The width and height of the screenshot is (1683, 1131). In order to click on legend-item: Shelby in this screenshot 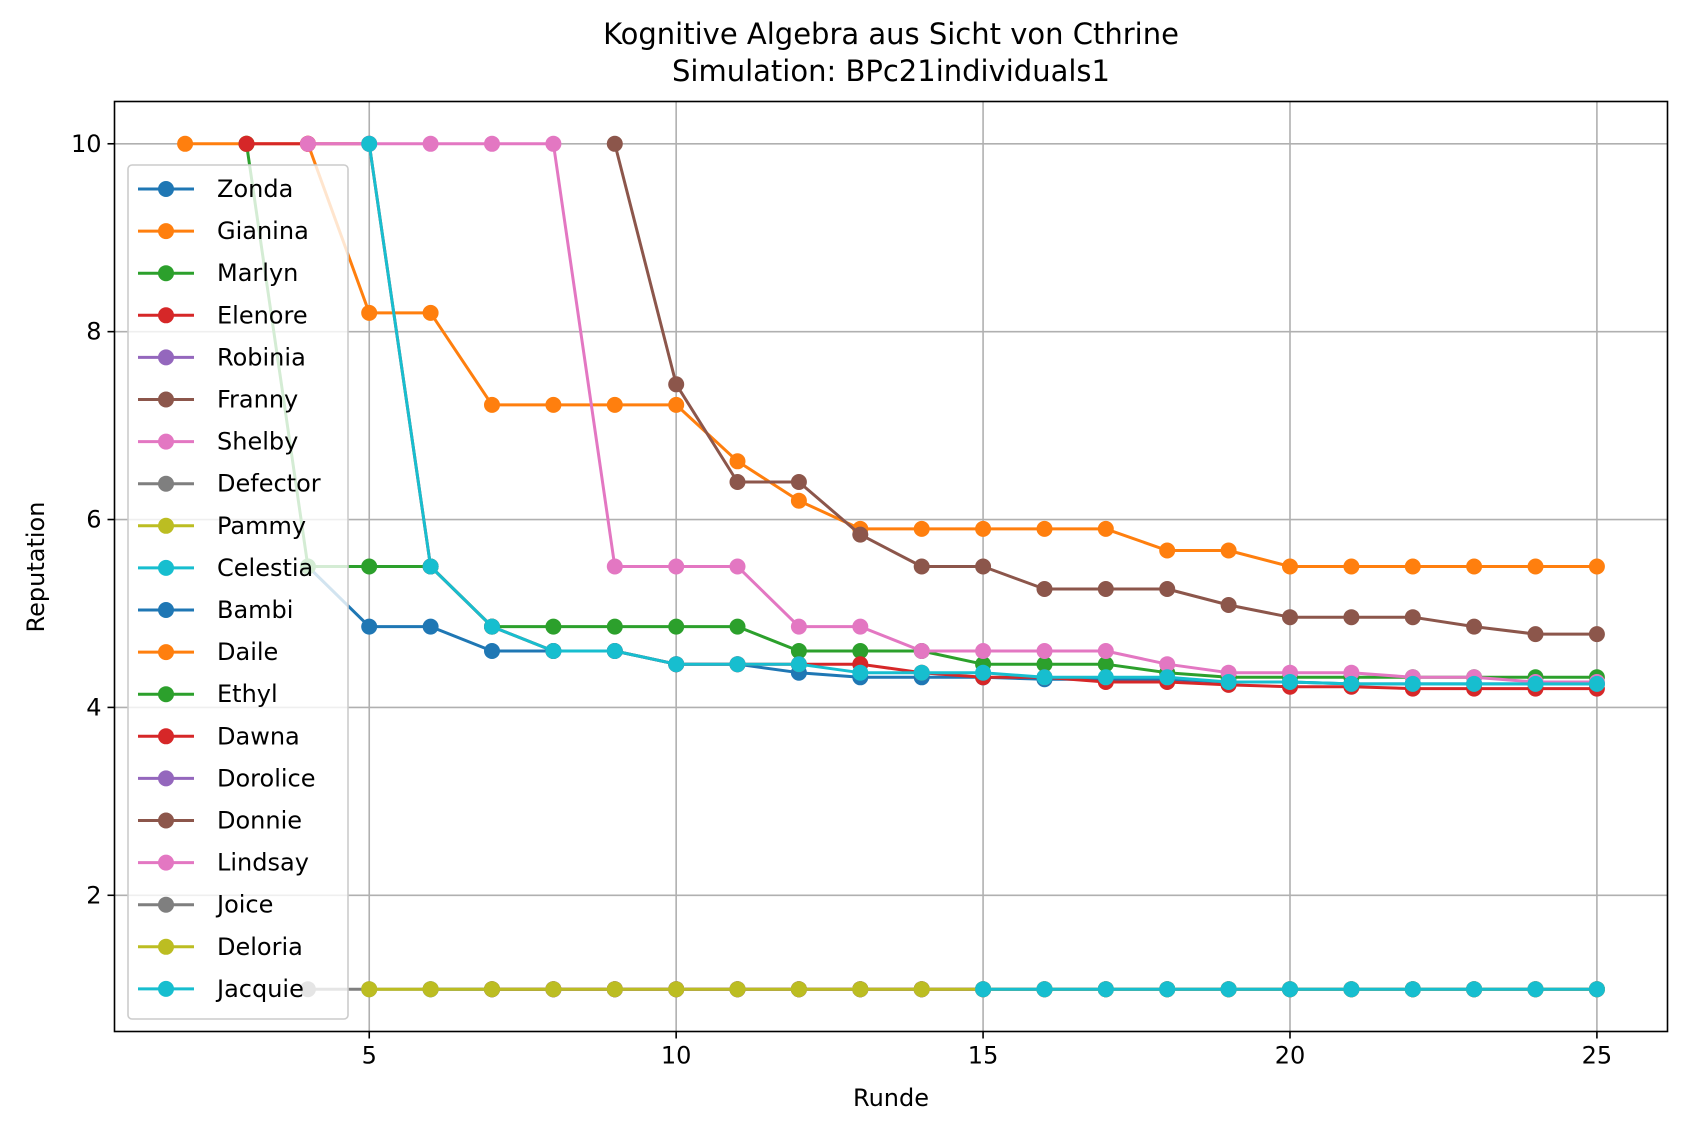, I will do `click(218, 442)`.